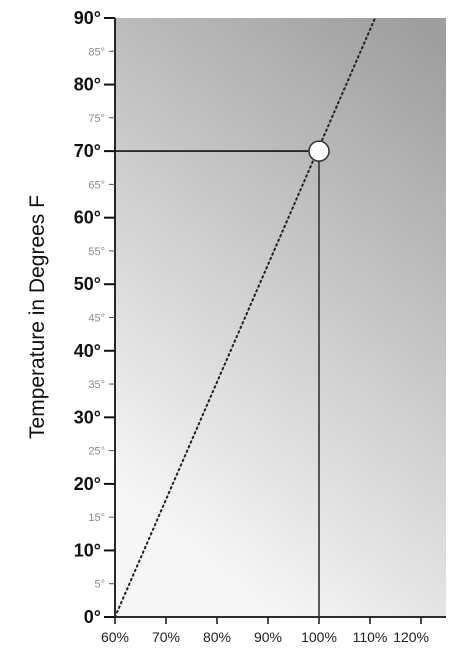 This screenshot has width=454, height=651. What do you see at coordinates (87, 284) in the screenshot?
I see `y-tick-label: 50°` at bounding box center [87, 284].